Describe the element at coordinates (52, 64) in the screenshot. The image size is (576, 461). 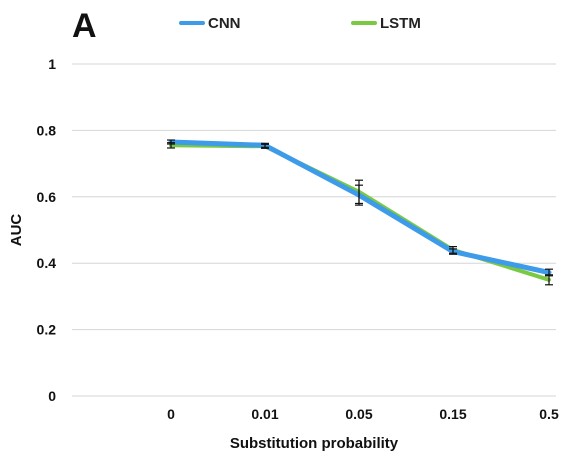
I see `y-tick-label: 1` at that location.